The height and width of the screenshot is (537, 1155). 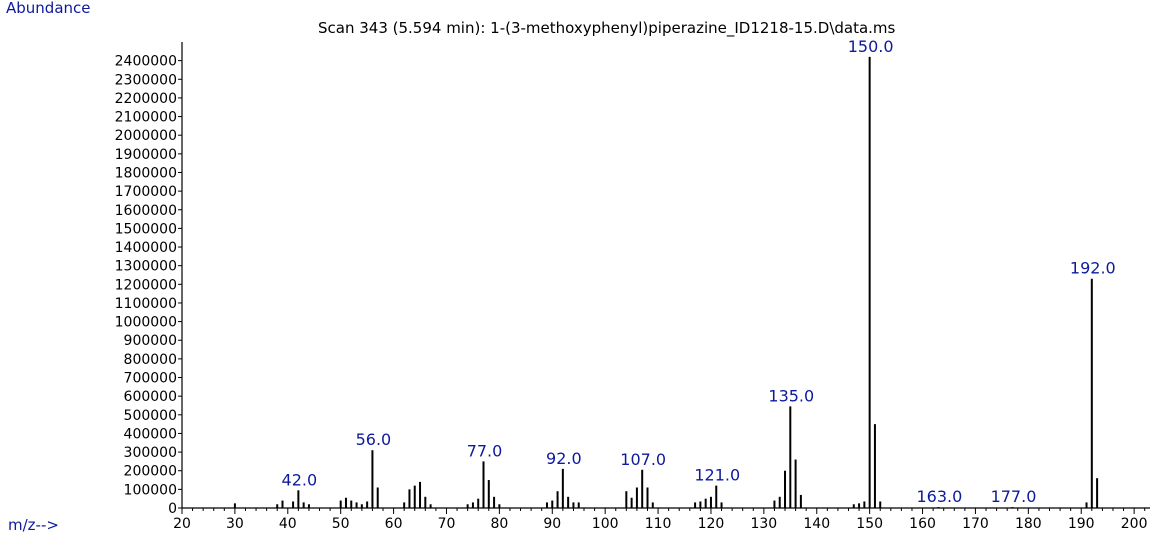 What do you see at coordinates (146, 155) in the screenshot?
I see `y-tick-label: 1900000` at bounding box center [146, 155].